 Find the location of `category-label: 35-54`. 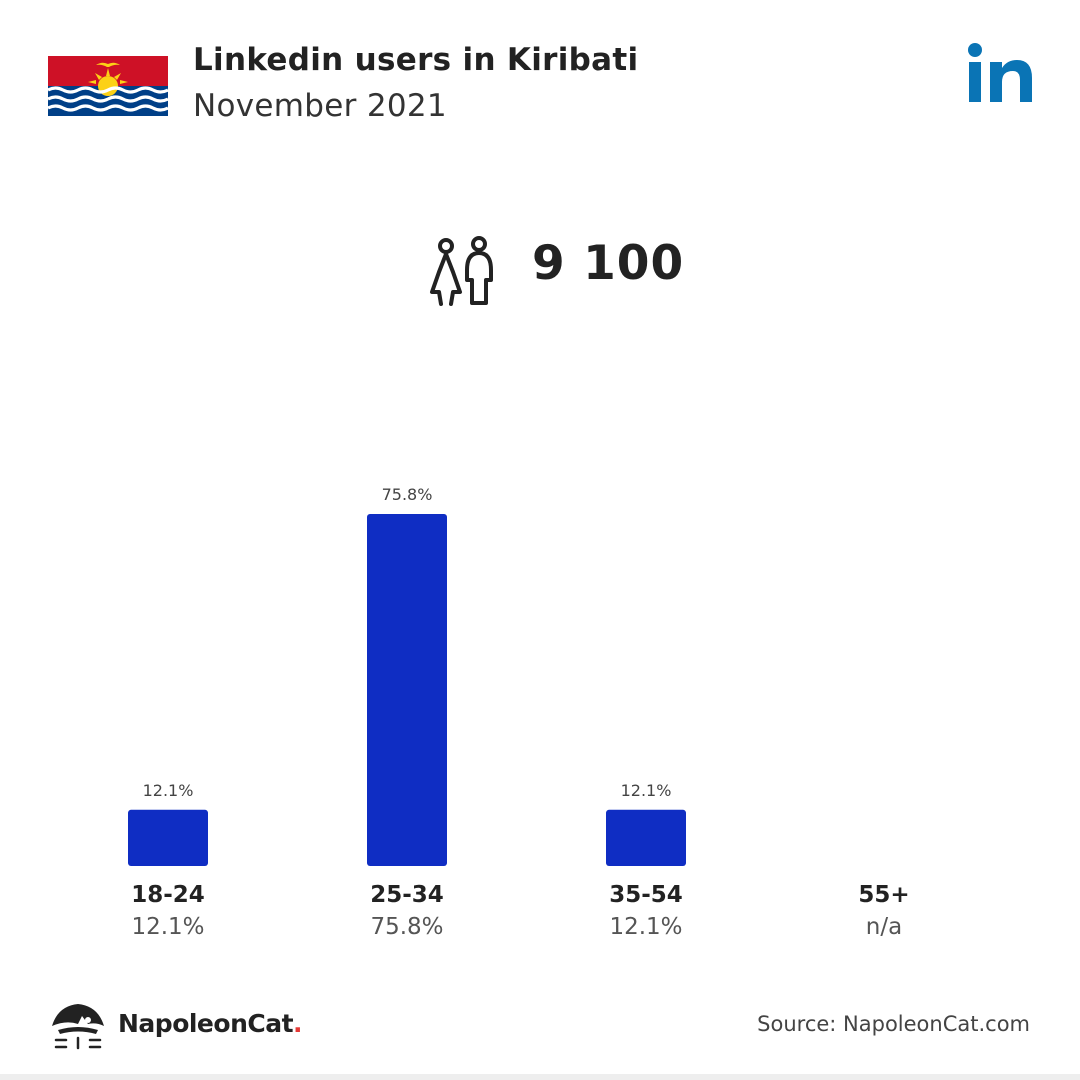

category-label: 35-54 is located at coordinates (646, 895).